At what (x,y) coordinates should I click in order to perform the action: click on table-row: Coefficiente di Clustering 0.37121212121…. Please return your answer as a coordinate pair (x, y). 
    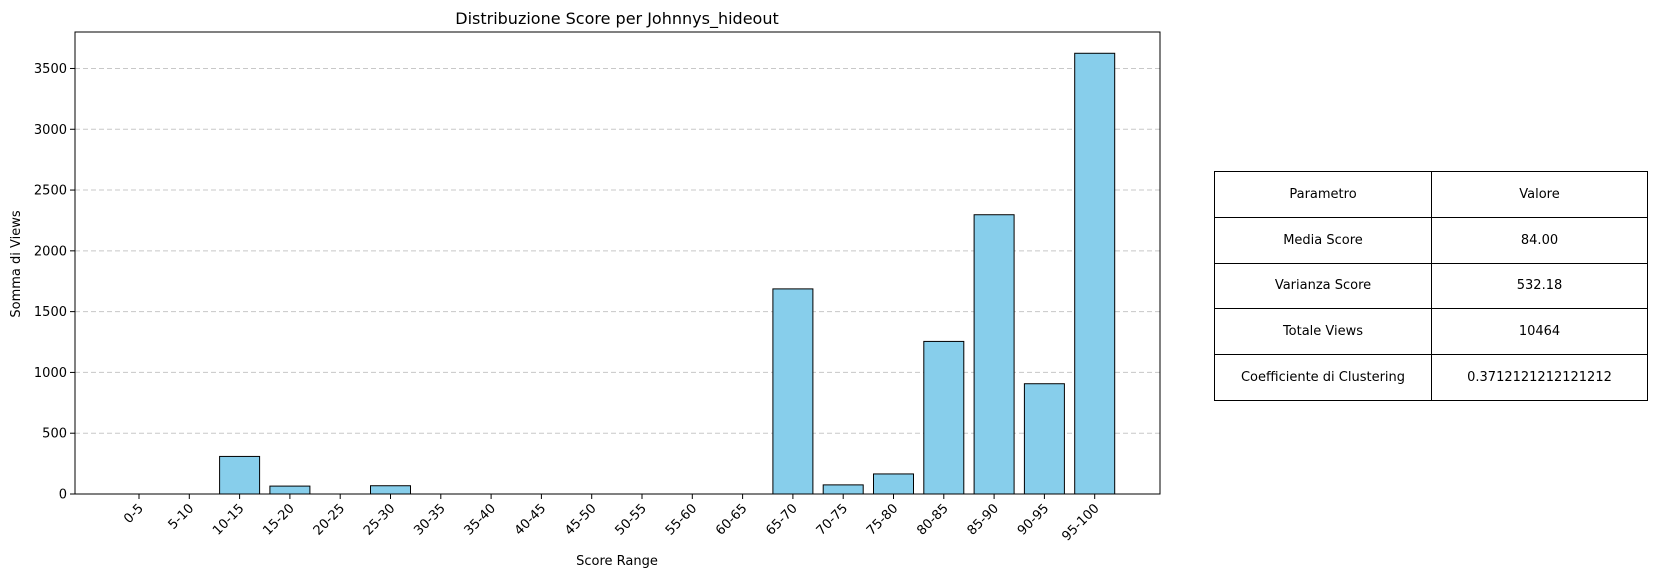
    Looking at the image, I should click on (1431, 377).